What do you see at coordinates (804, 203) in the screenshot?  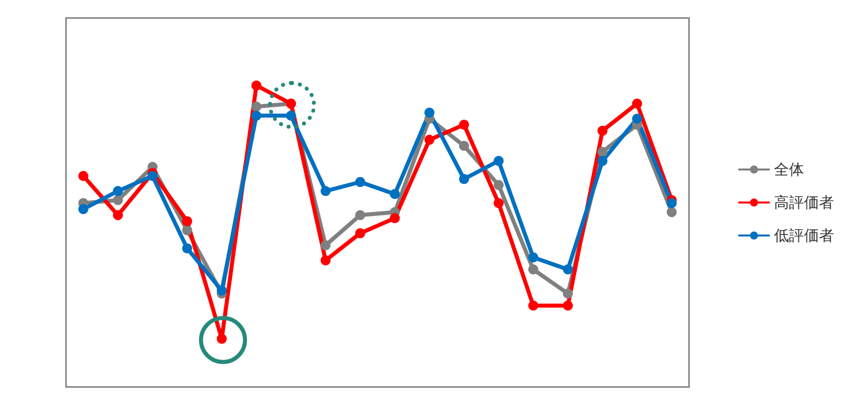 I see `legend-label: 高評価者` at bounding box center [804, 203].